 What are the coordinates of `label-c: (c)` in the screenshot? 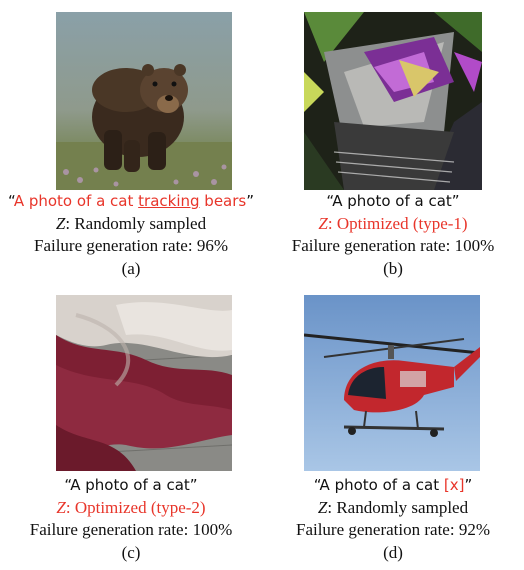 It's located at (131, 552).